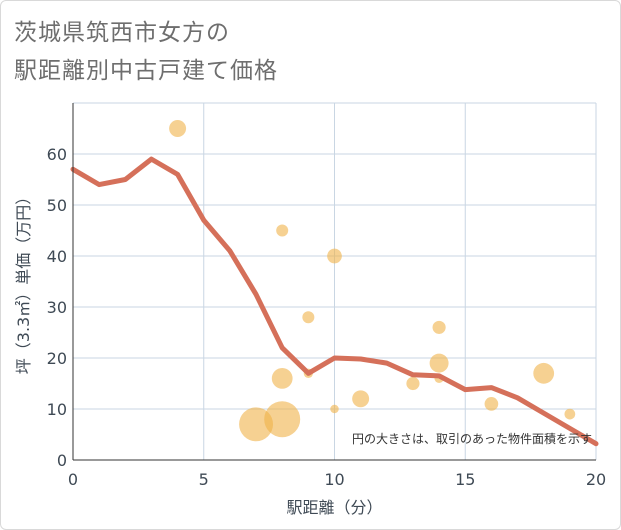 This screenshot has height=530, width=621. What do you see at coordinates (23, 281) in the screenshot?
I see `y-axis-label: 坪（3.3㎡）単価（万円）` at bounding box center [23, 281].